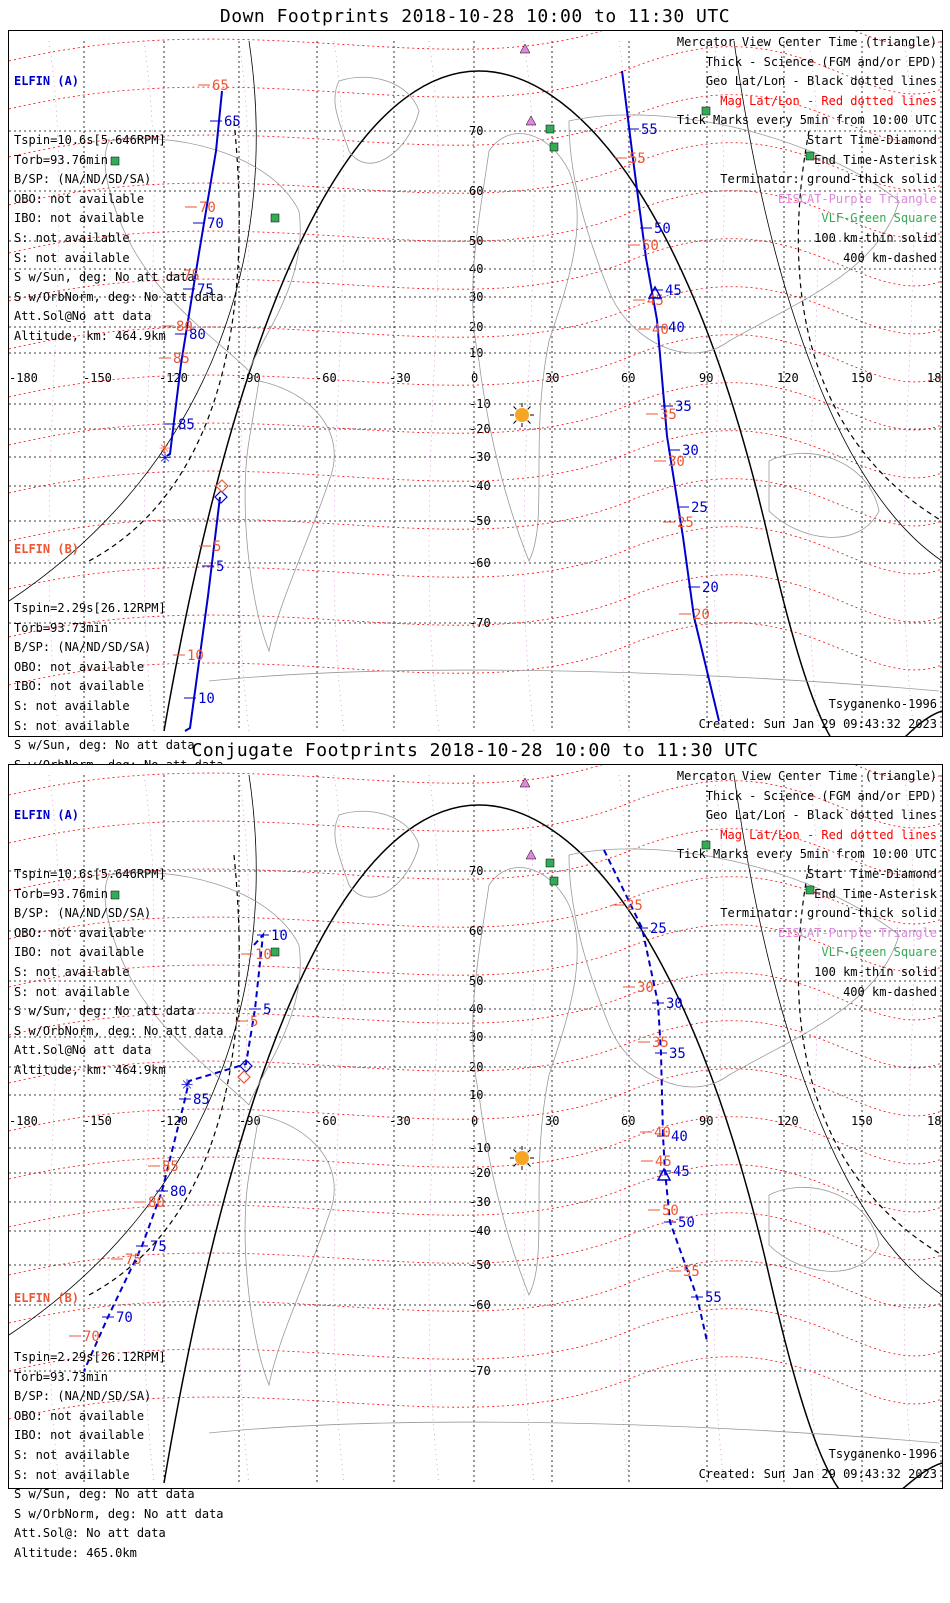 This screenshot has width=950, height=1603. Describe the element at coordinates (279, 936) in the screenshot. I see `elfin-a-conj-label: 10` at that location.